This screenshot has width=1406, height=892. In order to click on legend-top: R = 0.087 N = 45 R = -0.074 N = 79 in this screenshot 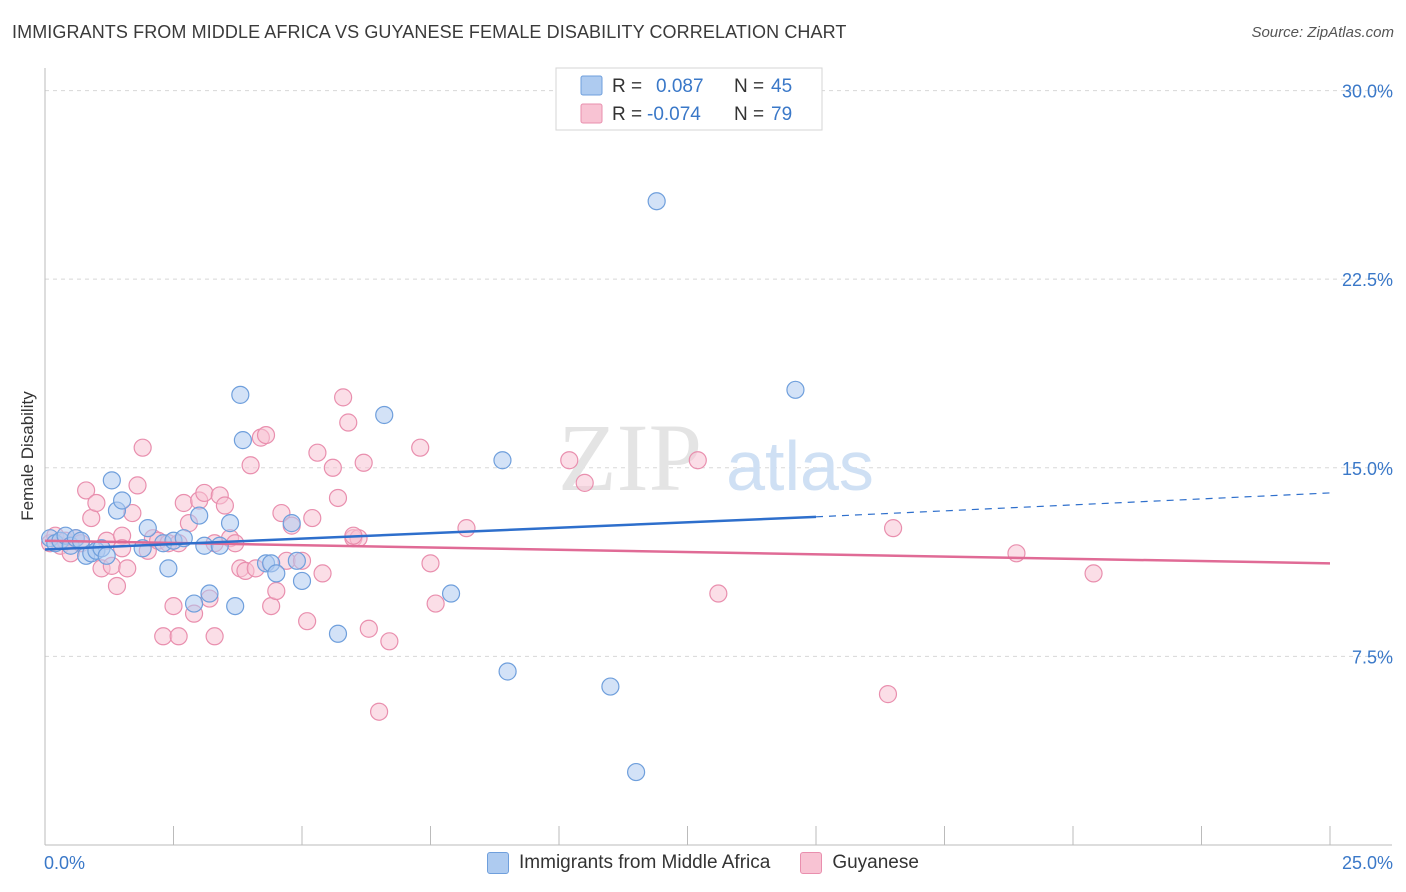, I will do `click(689, 99)`.